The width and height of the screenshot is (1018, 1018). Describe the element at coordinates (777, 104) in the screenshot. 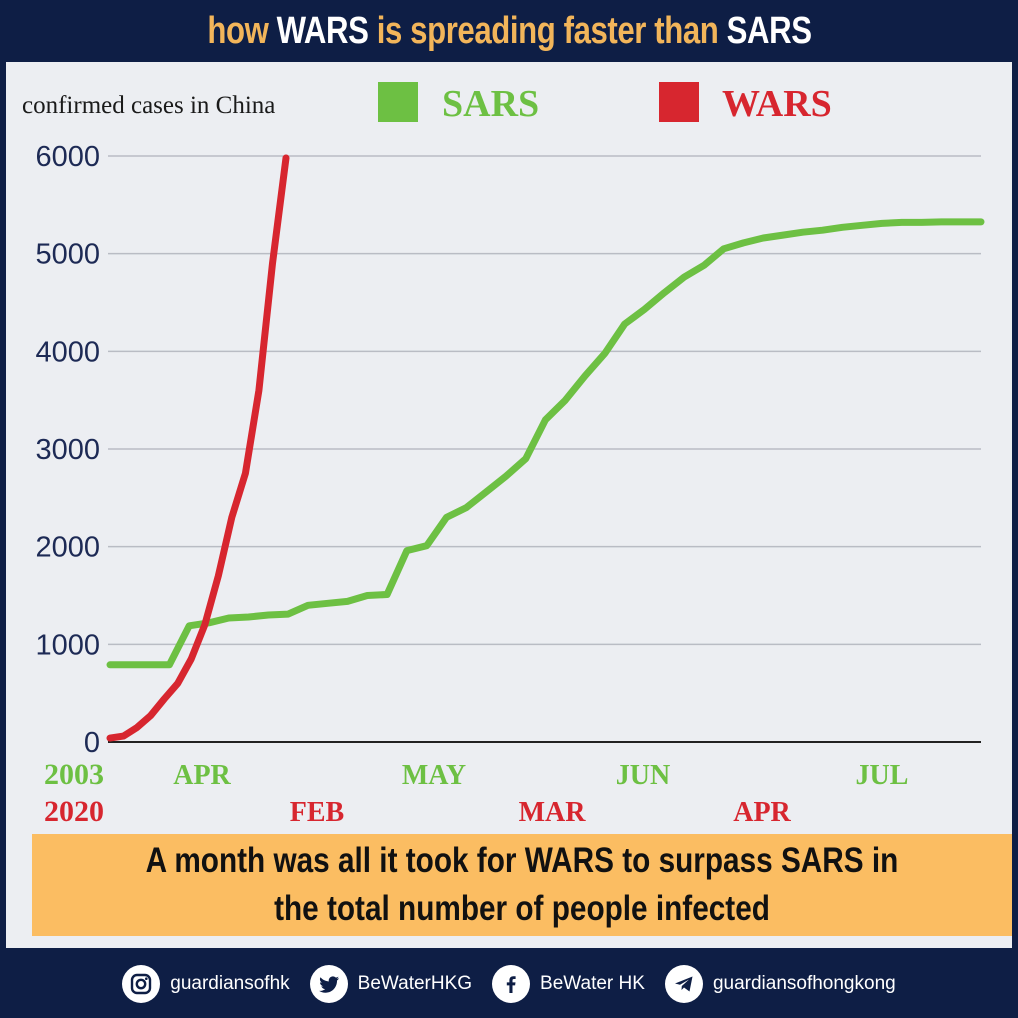

I see `legend-label-wars: WARS` at that location.